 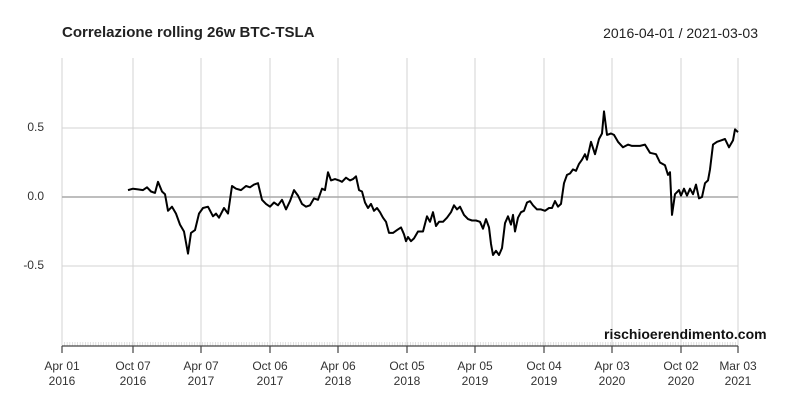 What do you see at coordinates (680, 33) in the screenshot?
I see `date-range: 2016-04-01 / 2021-03-03` at bounding box center [680, 33].